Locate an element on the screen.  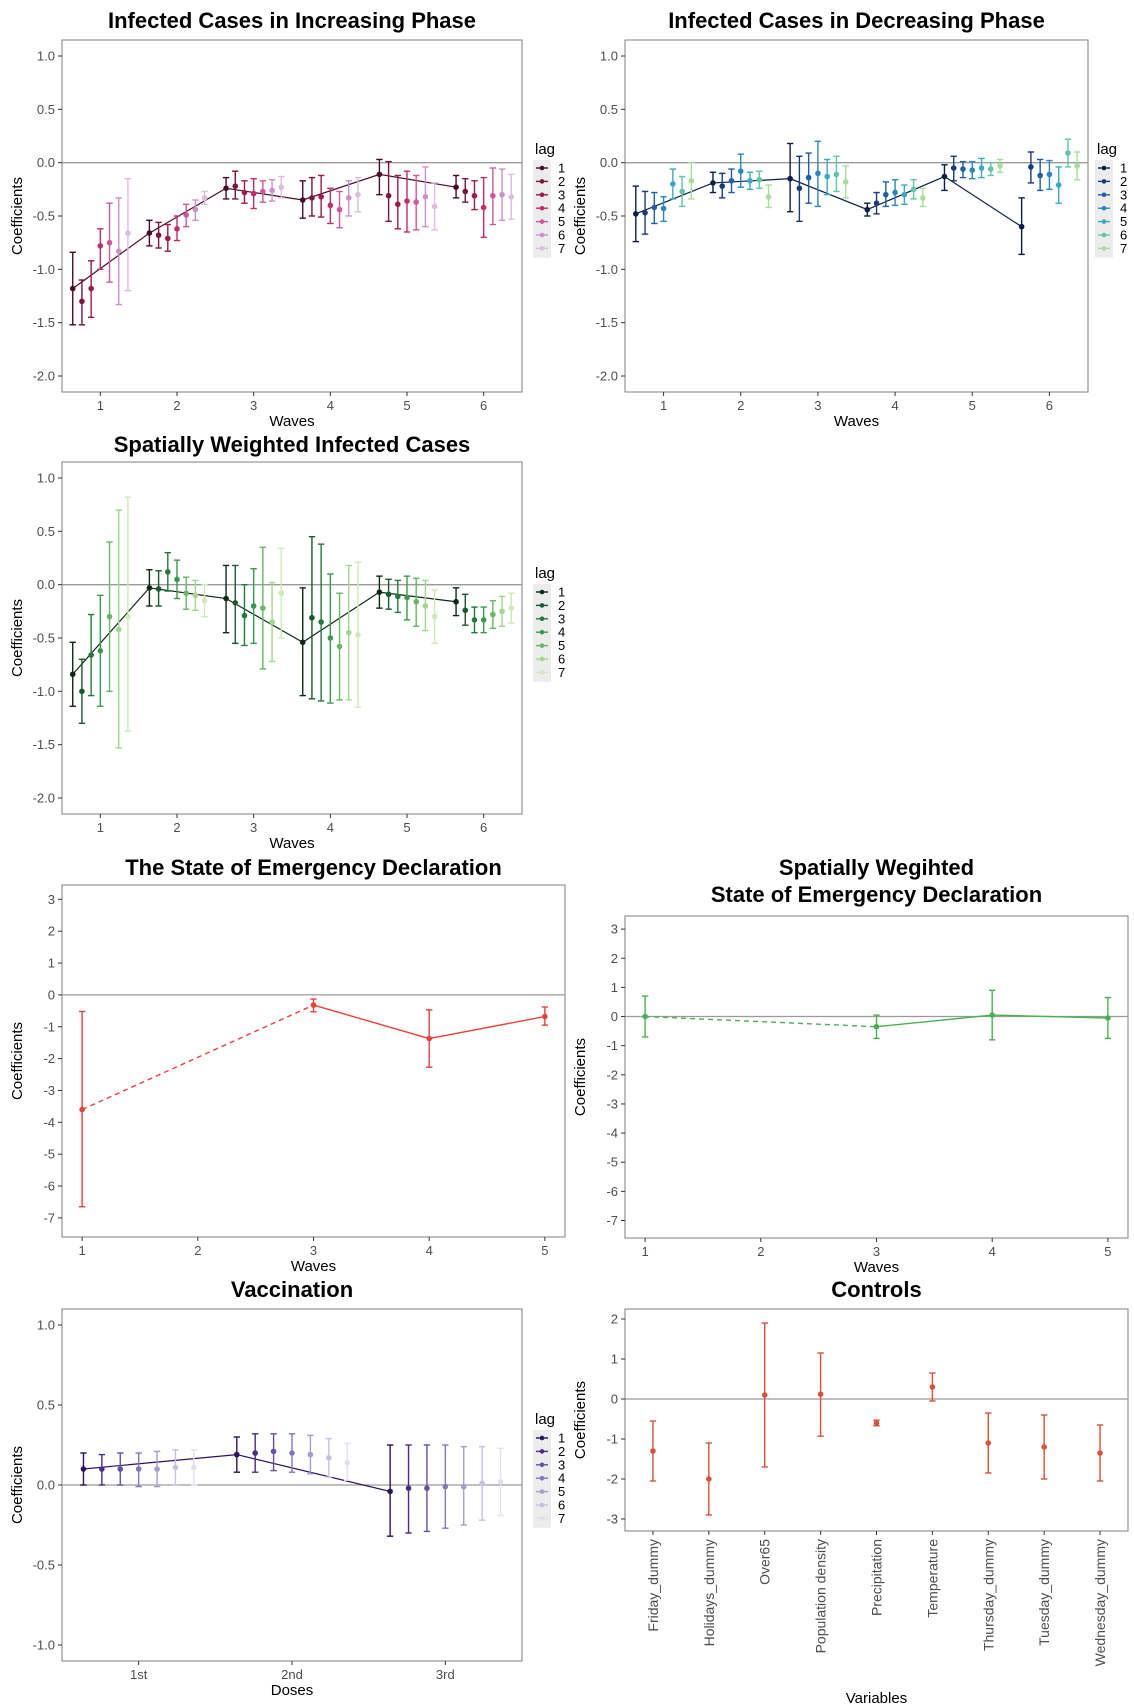
legend-label: 2 is located at coordinates (561, 181).